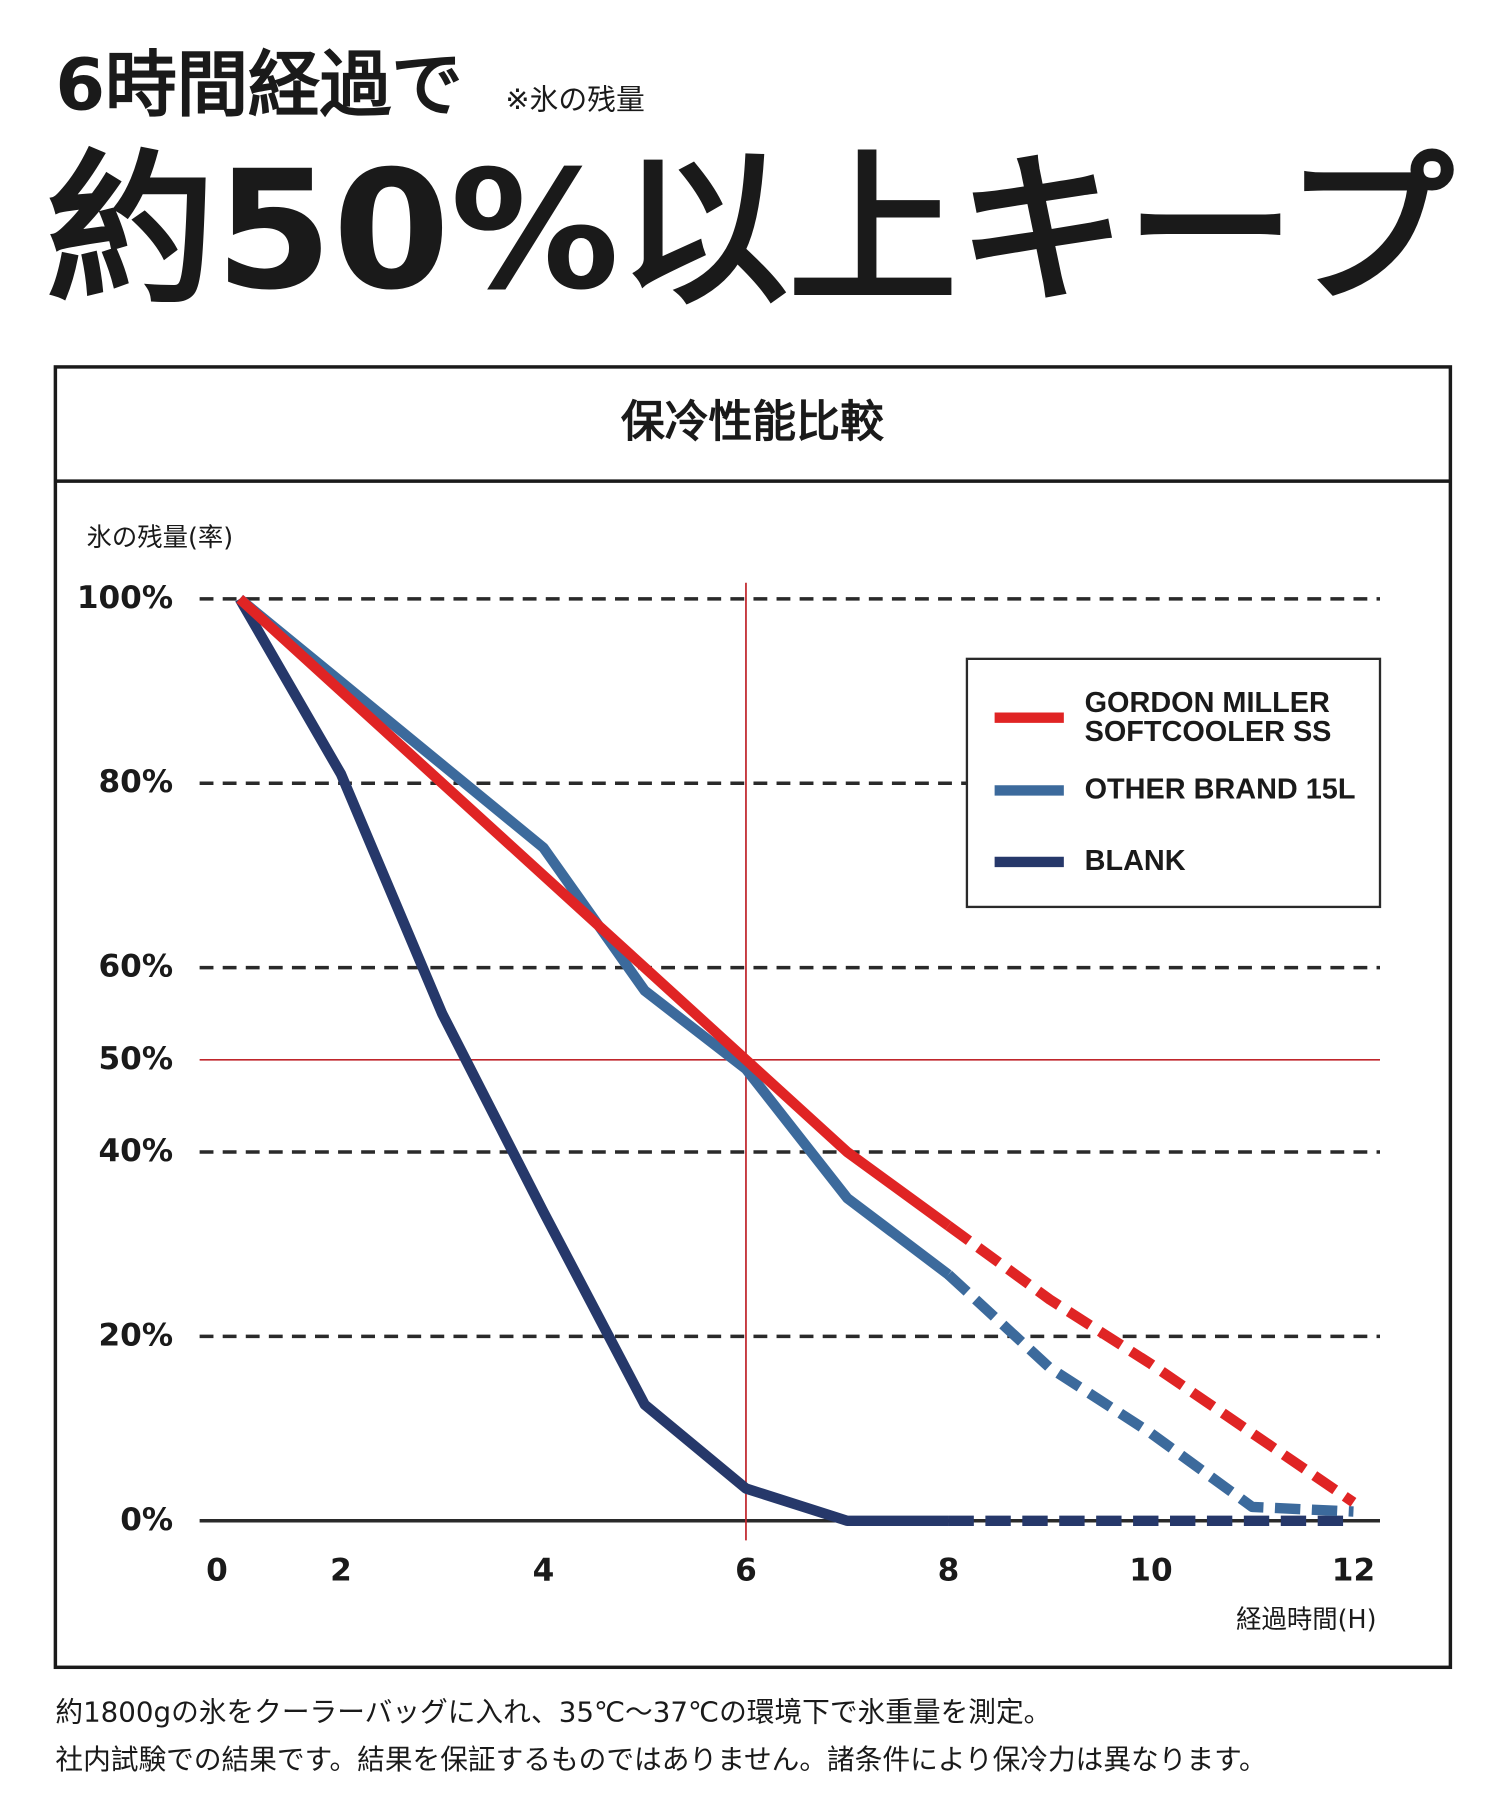 Image resolution: width=1500 pixels, height=1804 pixels. What do you see at coordinates (136, 967) in the screenshot?
I see `y-tick-label: 60%` at bounding box center [136, 967].